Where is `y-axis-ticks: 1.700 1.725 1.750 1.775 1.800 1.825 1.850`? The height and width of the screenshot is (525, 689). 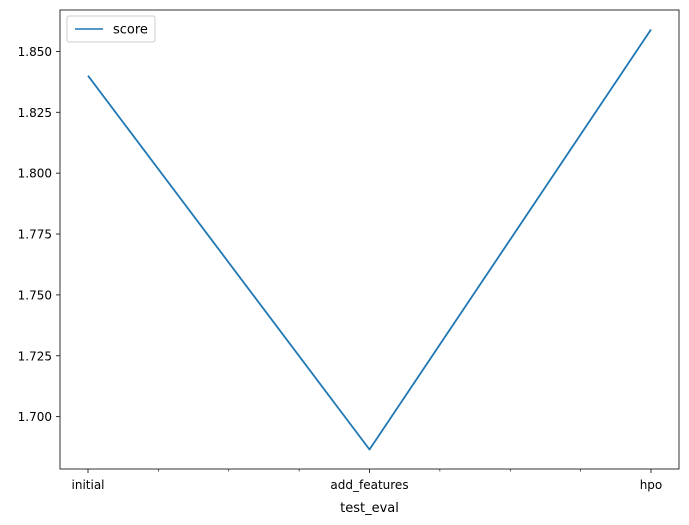
y-axis-ticks: 1.700 1.725 1.750 1.775 1.800 1.825 1.850 is located at coordinates (39, 234).